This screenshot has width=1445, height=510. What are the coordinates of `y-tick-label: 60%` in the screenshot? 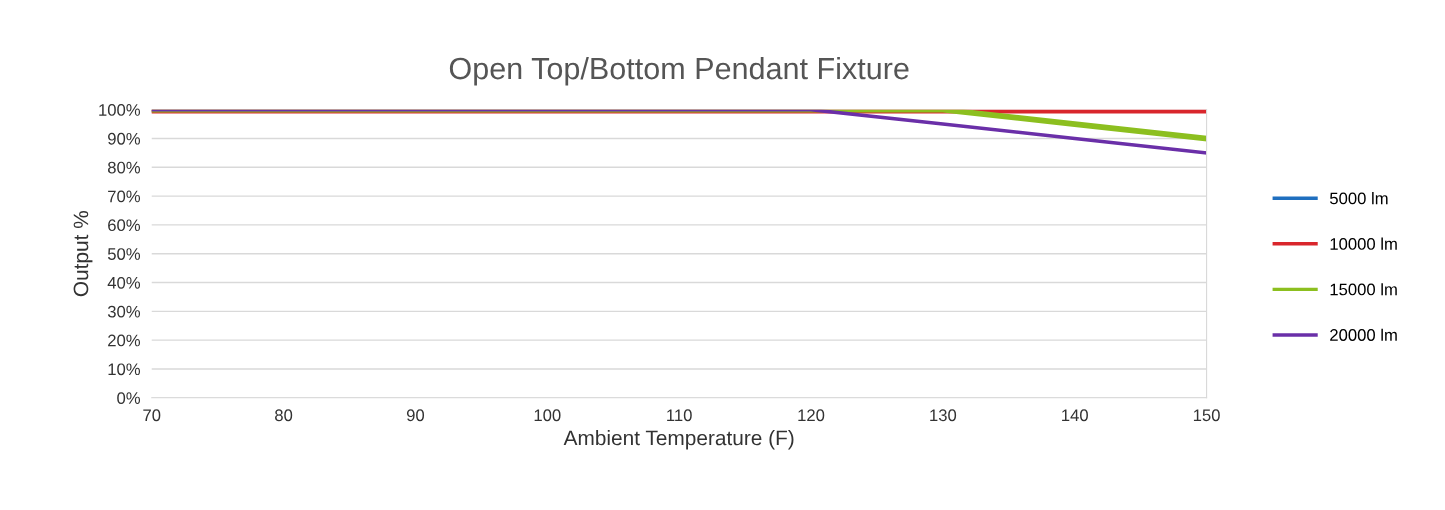 It's located at (124, 225).